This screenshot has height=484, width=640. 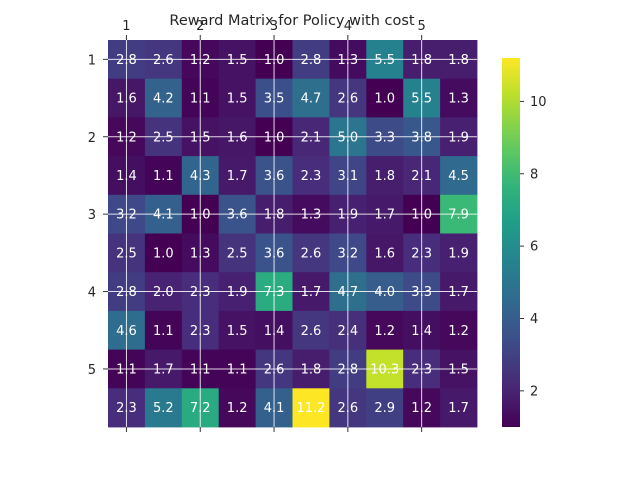 I want to click on colorbar-tick-label: 4, so click(x=534, y=319).